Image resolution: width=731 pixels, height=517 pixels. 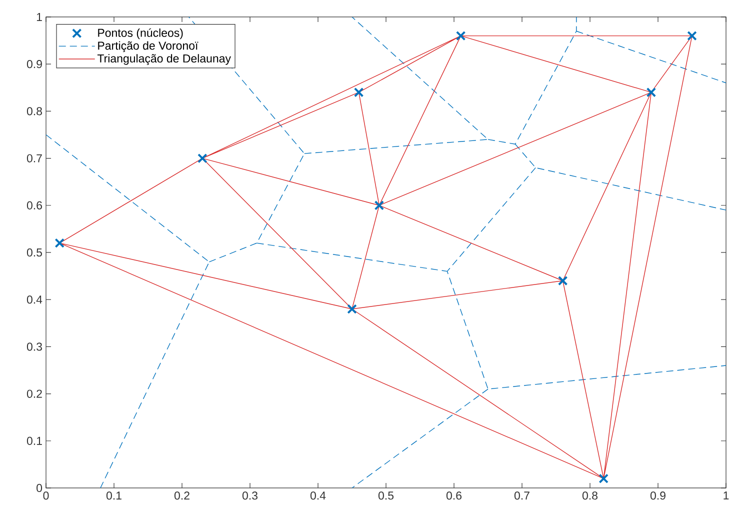 I want to click on x-tick-label: 0.2, so click(x=182, y=496).